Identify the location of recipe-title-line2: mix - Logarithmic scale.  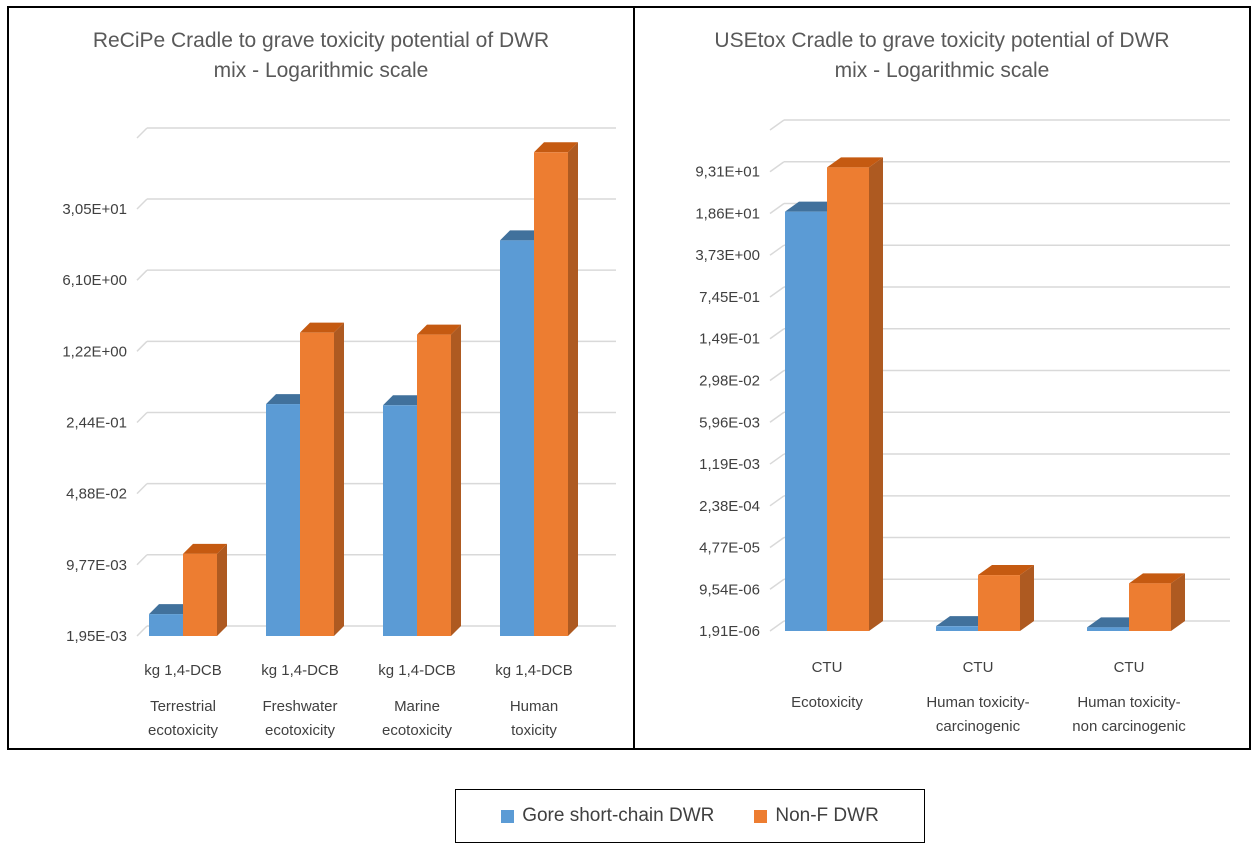
(321, 70).